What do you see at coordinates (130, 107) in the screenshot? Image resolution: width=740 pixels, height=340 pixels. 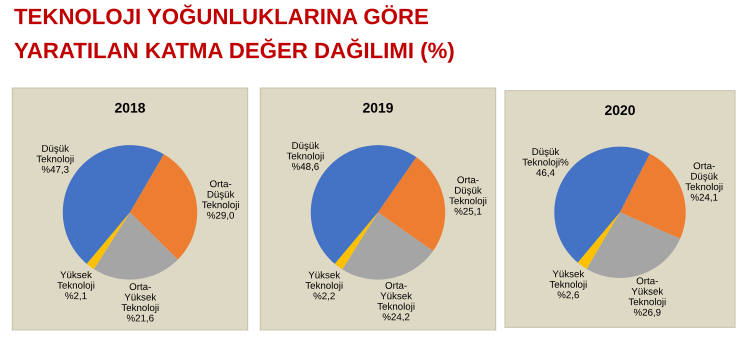 I see `chart-title: 2018` at bounding box center [130, 107].